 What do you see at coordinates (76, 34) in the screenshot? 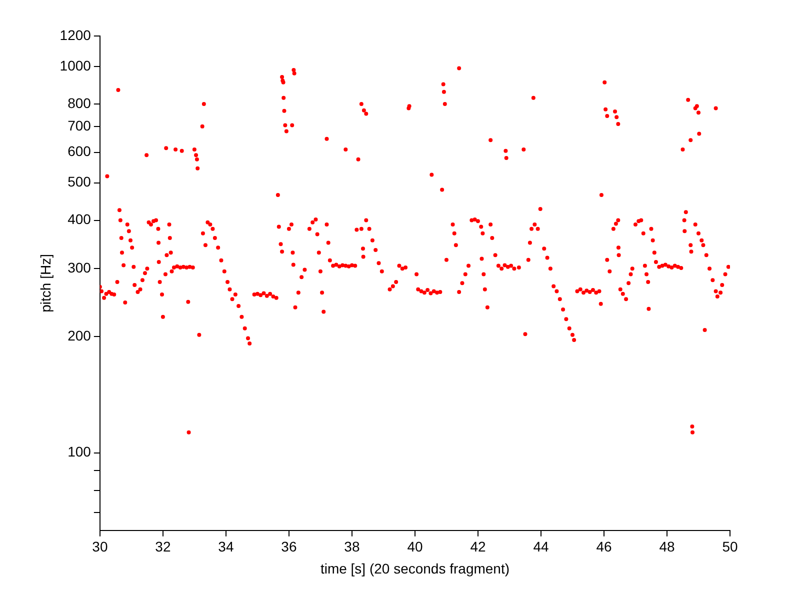
I see `y-tick-label: 1200` at bounding box center [76, 34].